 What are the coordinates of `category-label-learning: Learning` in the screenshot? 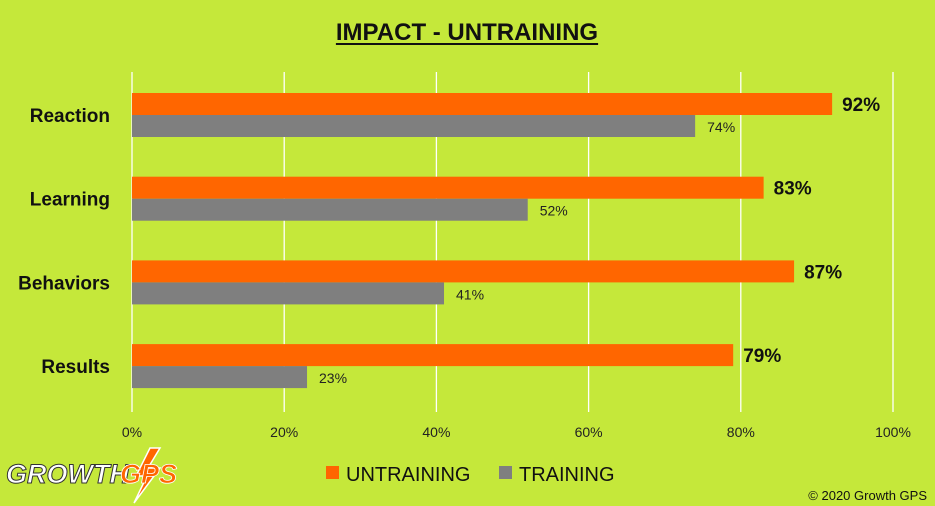 It's located at (70, 200).